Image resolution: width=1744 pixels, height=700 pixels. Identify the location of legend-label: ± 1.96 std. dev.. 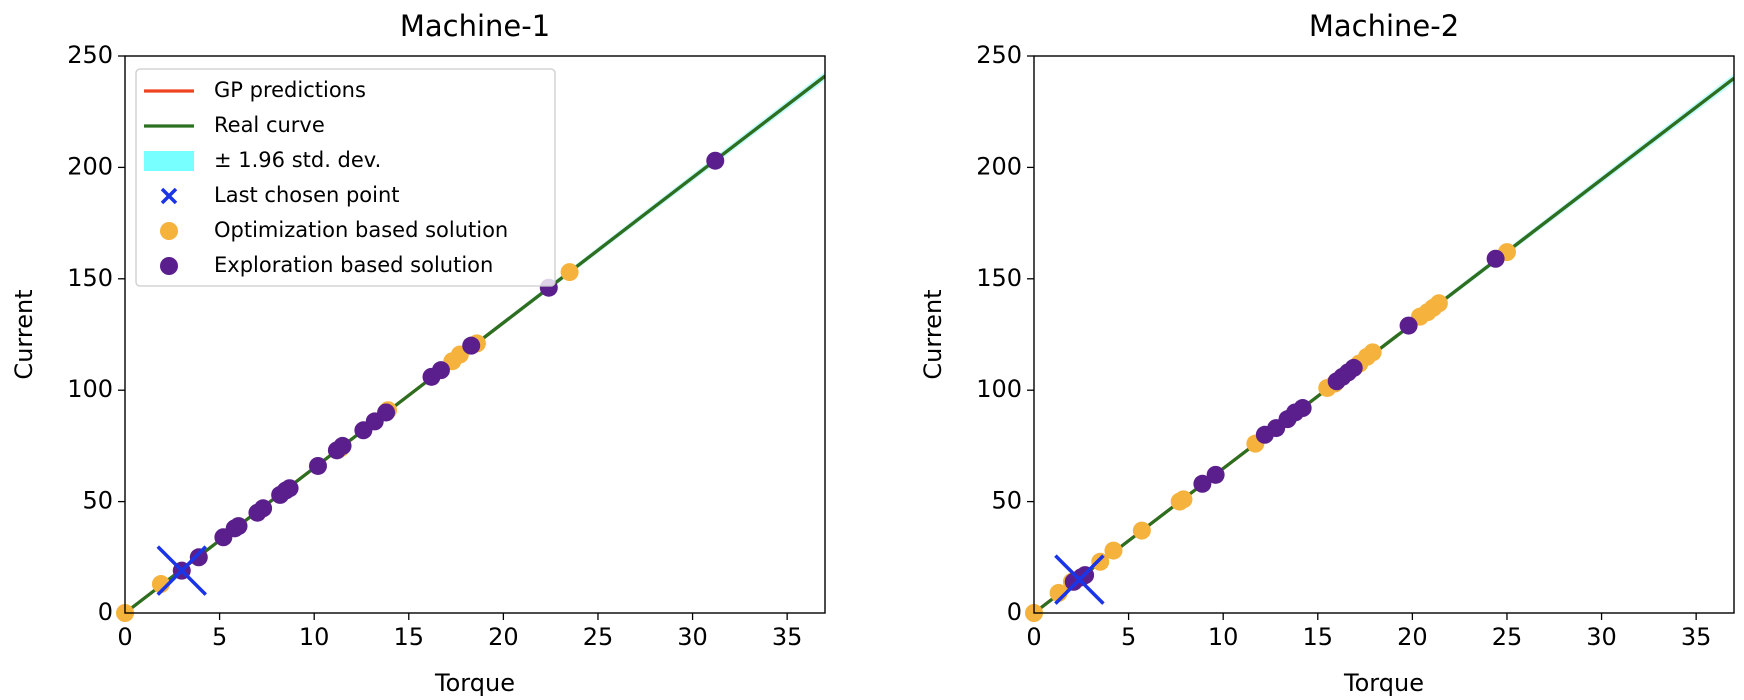
(297, 160).